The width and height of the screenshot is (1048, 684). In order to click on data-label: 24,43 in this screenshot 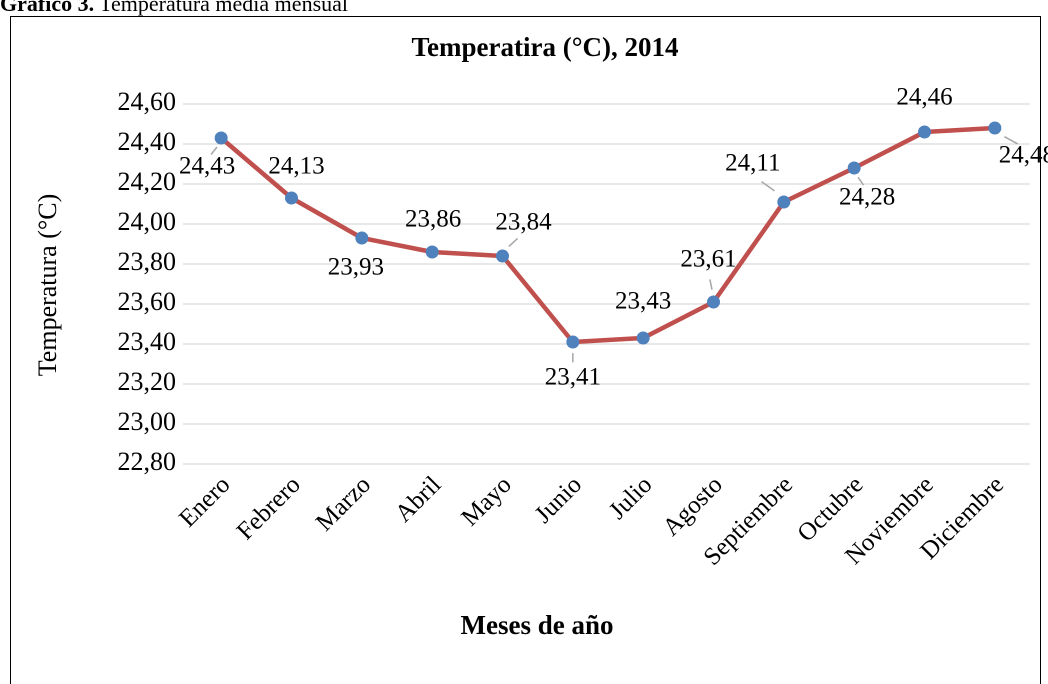, I will do `click(207, 166)`.